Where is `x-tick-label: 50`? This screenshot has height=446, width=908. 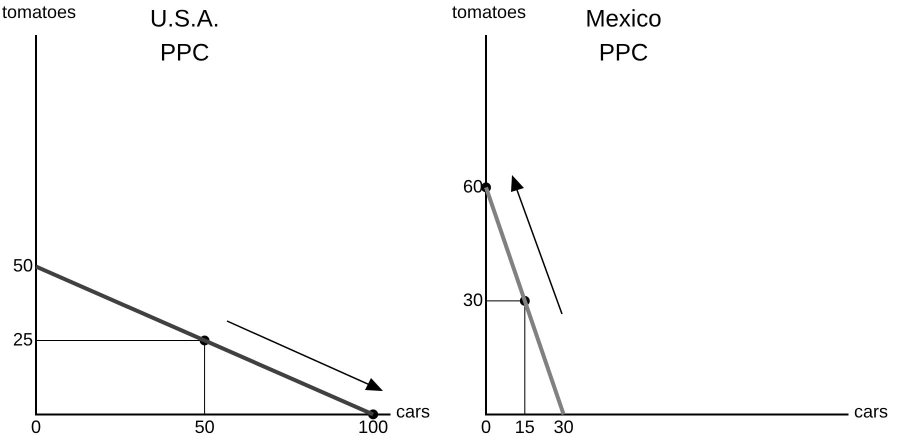
x-tick-label: 50 is located at coordinates (204, 427).